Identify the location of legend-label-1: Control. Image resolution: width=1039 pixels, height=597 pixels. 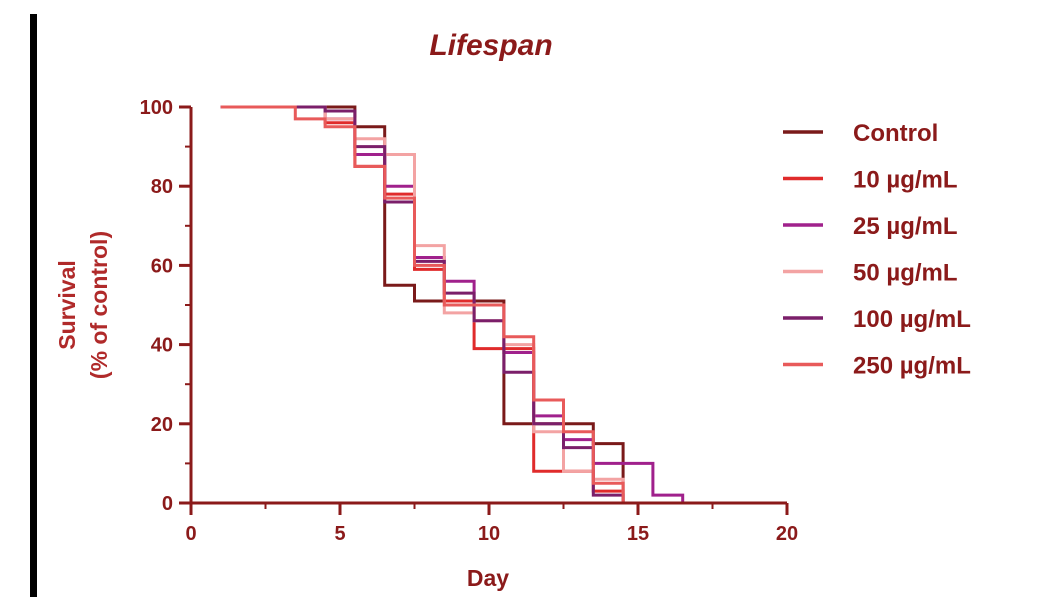
(895, 133).